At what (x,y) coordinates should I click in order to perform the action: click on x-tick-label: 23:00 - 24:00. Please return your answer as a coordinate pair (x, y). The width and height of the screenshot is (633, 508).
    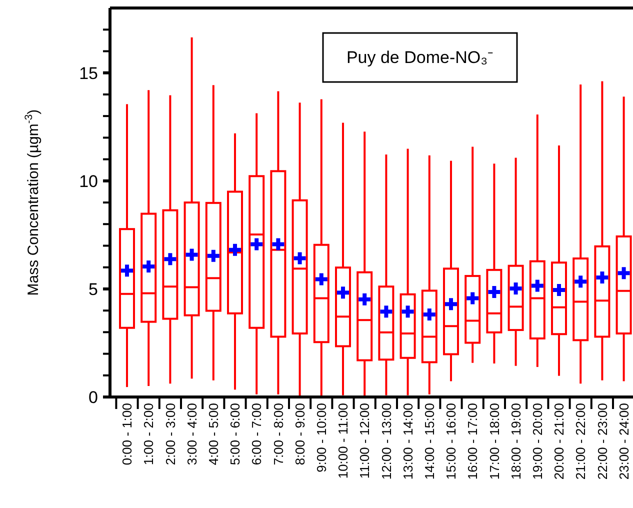
    Looking at the image, I should click on (624, 441).